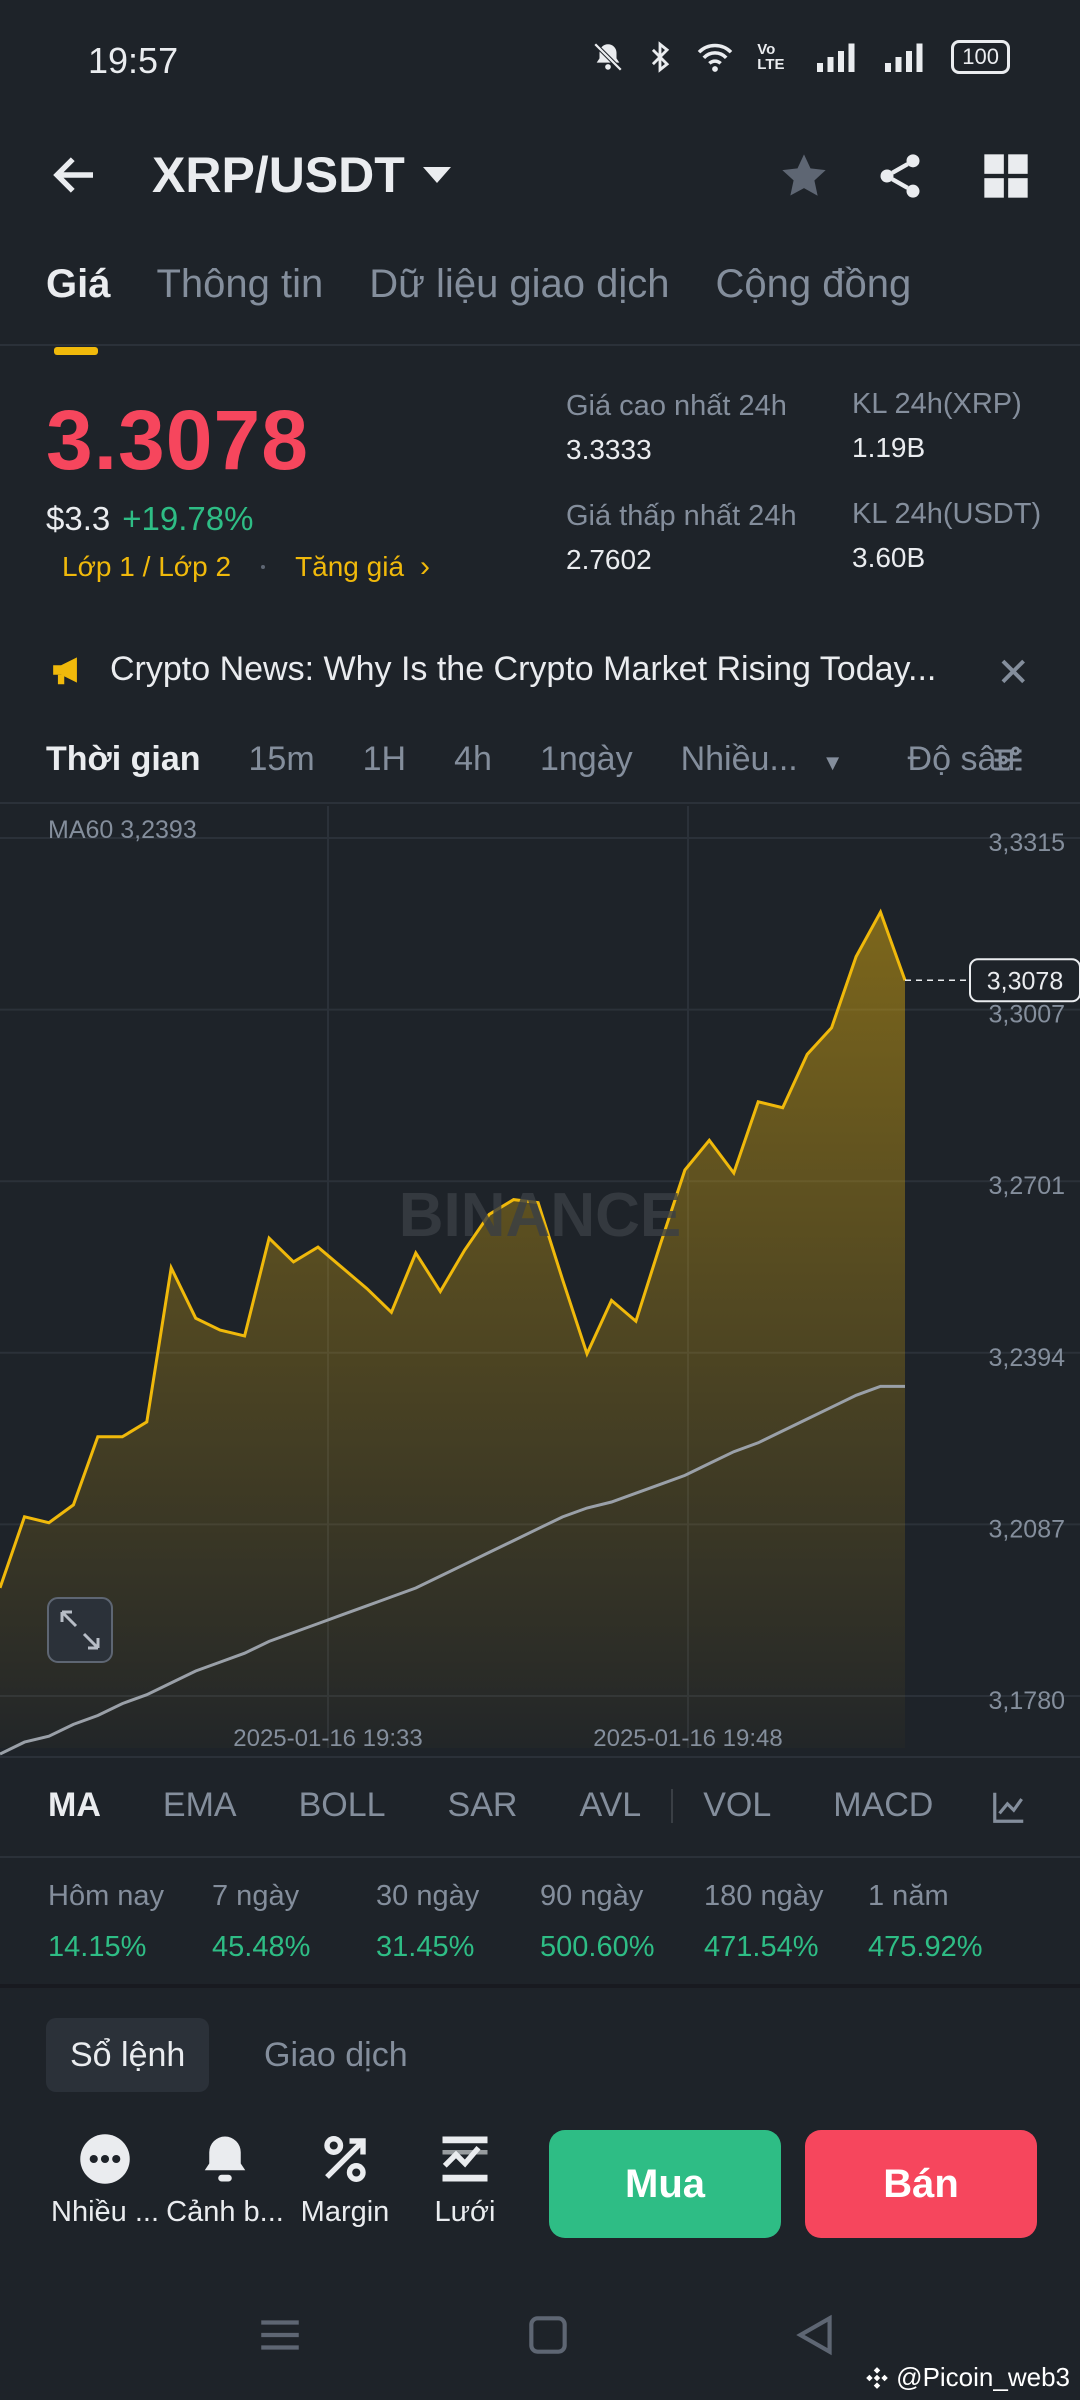 The height and width of the screenshot is (2400, 1080). I want to click on high-label: Giá cao nhất 24h, so click(676, 406).